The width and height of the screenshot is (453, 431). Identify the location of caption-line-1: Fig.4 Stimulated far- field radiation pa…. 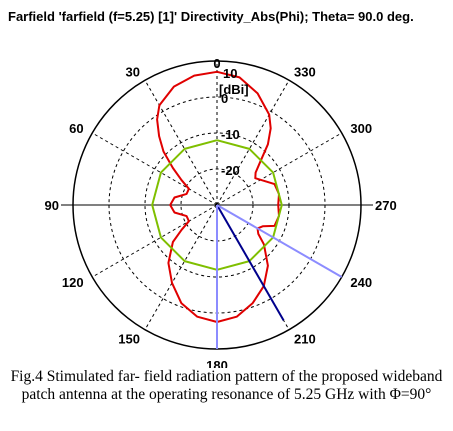
(226, 376).